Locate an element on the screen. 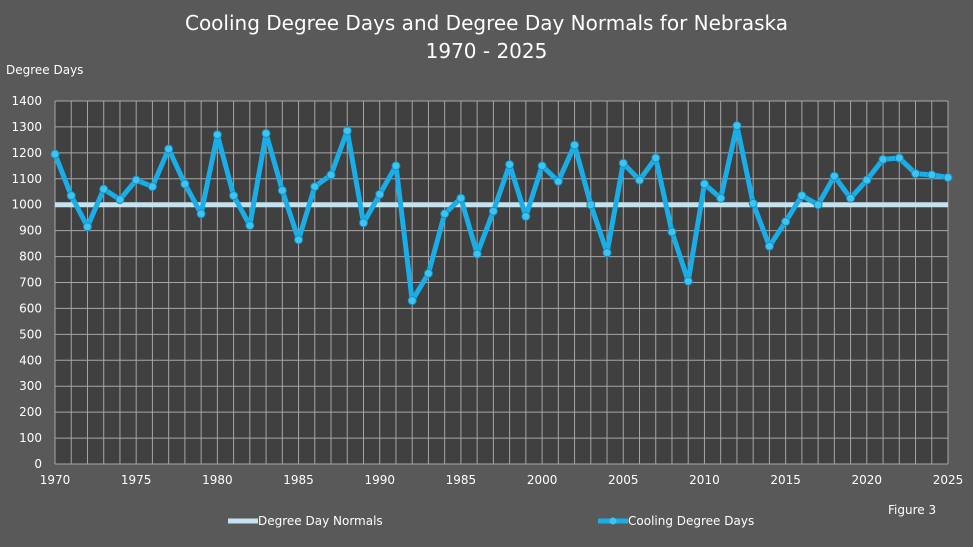 The height and width of the screenshot is (547, 973). x-tick-label: 1970 is located at coordinates (55, 480).